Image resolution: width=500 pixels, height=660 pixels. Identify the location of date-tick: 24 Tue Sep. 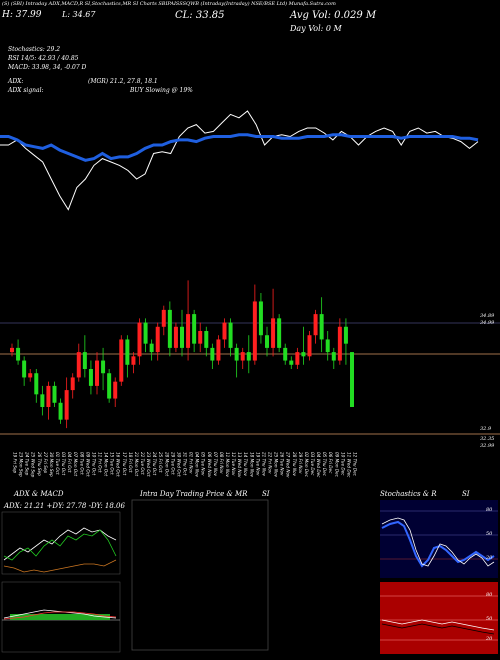
(27, 464).